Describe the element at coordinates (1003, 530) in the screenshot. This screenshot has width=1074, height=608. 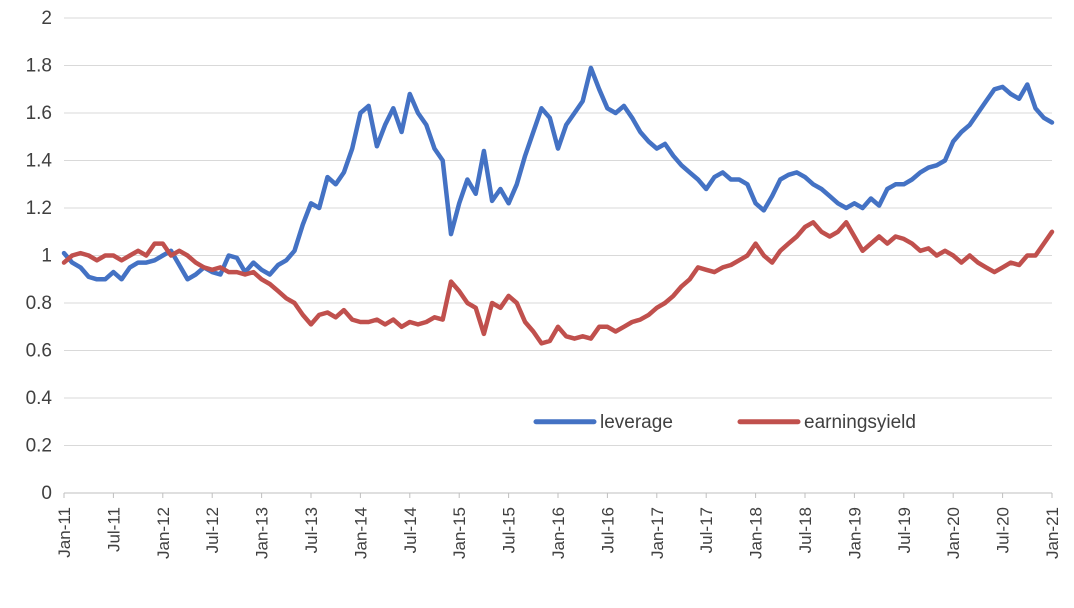
I see `x-axis-tick-label: Jul-20` at that location.